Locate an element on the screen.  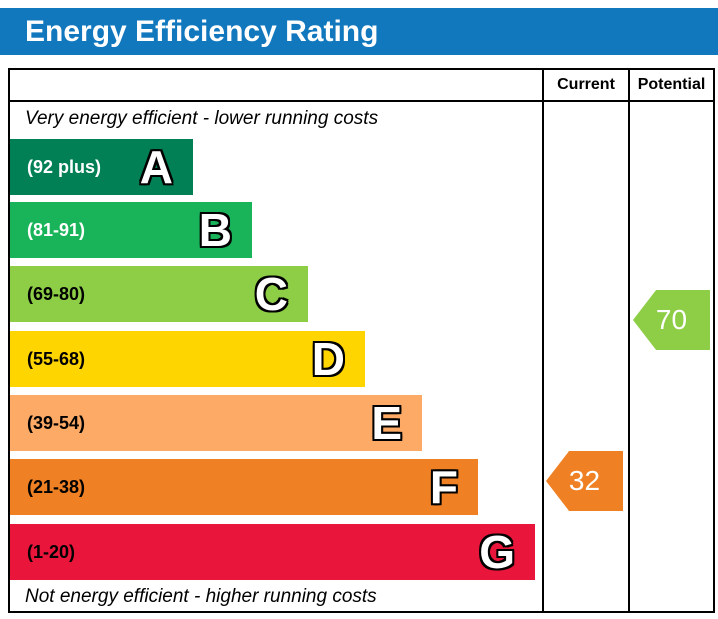
band-range-label: (81-91) is located at coordinates (56, 229).